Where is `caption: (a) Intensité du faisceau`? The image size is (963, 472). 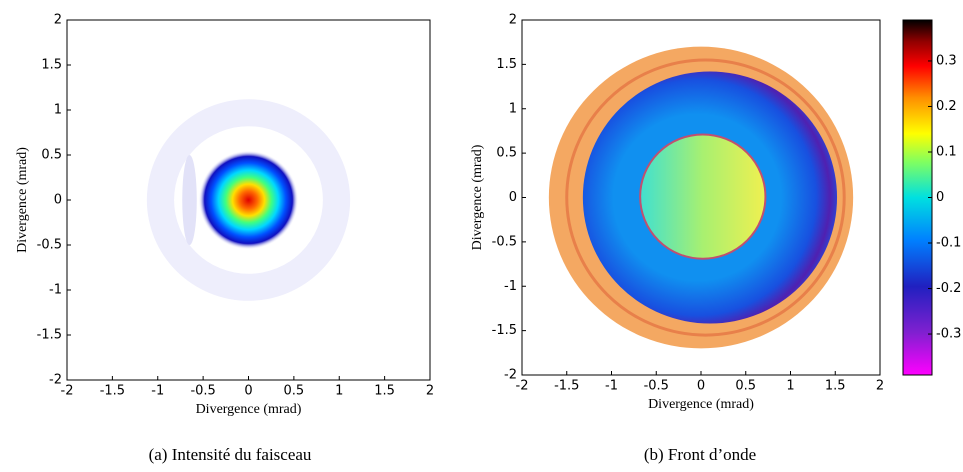 caption: (a) Intensité du faisceau is located at coordinates (230, 454).